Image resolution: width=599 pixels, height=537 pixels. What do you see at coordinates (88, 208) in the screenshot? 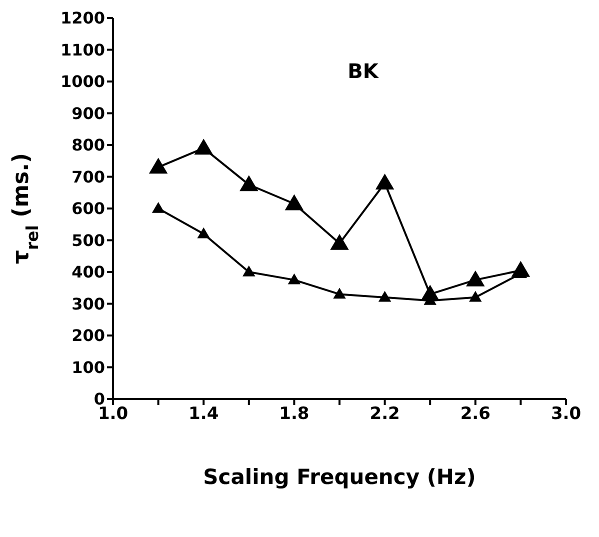
I see `y-tick-label: 600` at bounding box center [88, 208].